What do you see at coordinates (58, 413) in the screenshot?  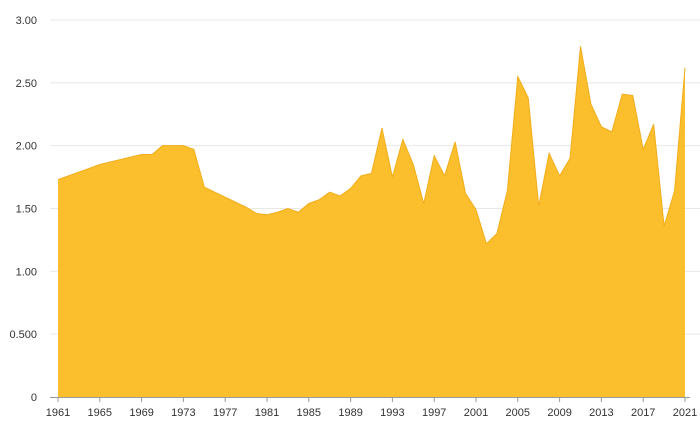 I see `x-tick-label: 1961` at bounding box center [58, 413].